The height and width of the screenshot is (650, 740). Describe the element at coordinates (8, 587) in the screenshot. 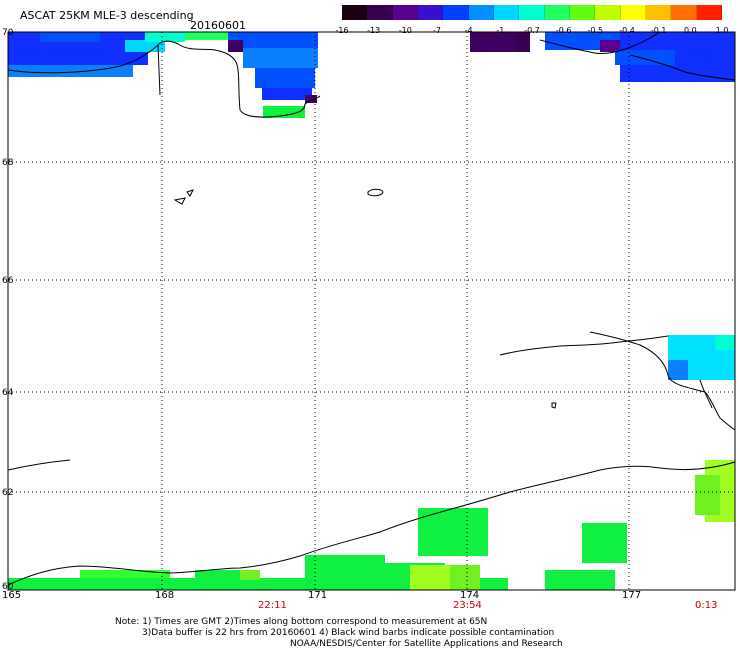

I see `lat-label-60: 60` at that location.